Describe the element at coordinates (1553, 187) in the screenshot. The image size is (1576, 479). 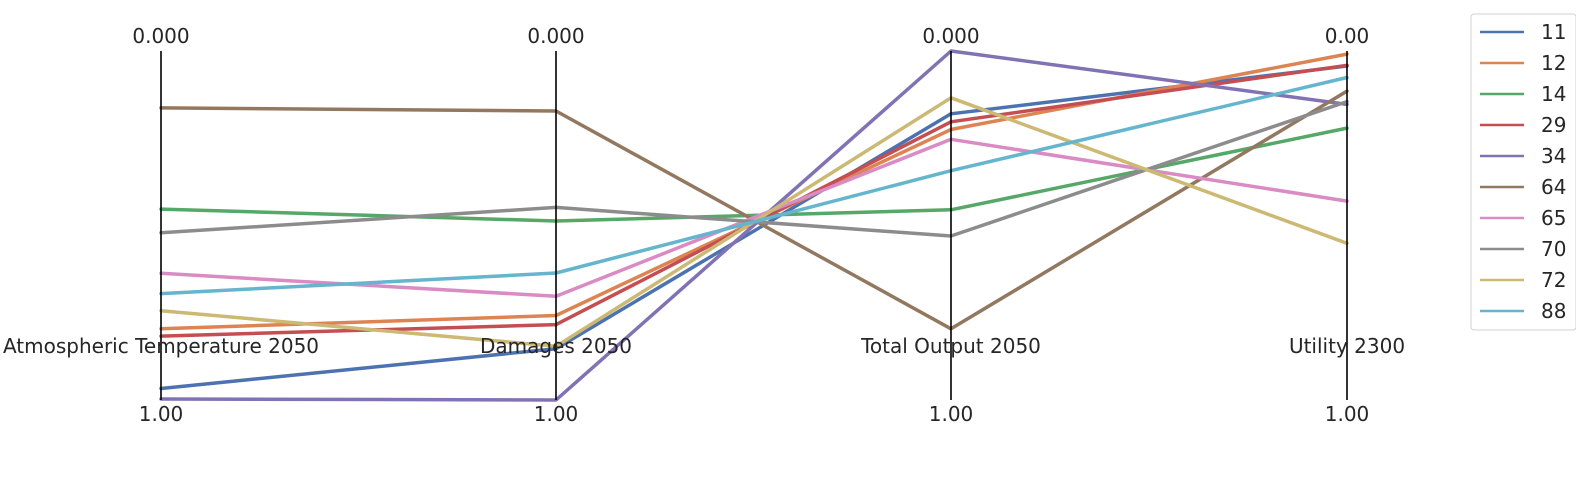
I see `legend-label-64: 64` at that location.